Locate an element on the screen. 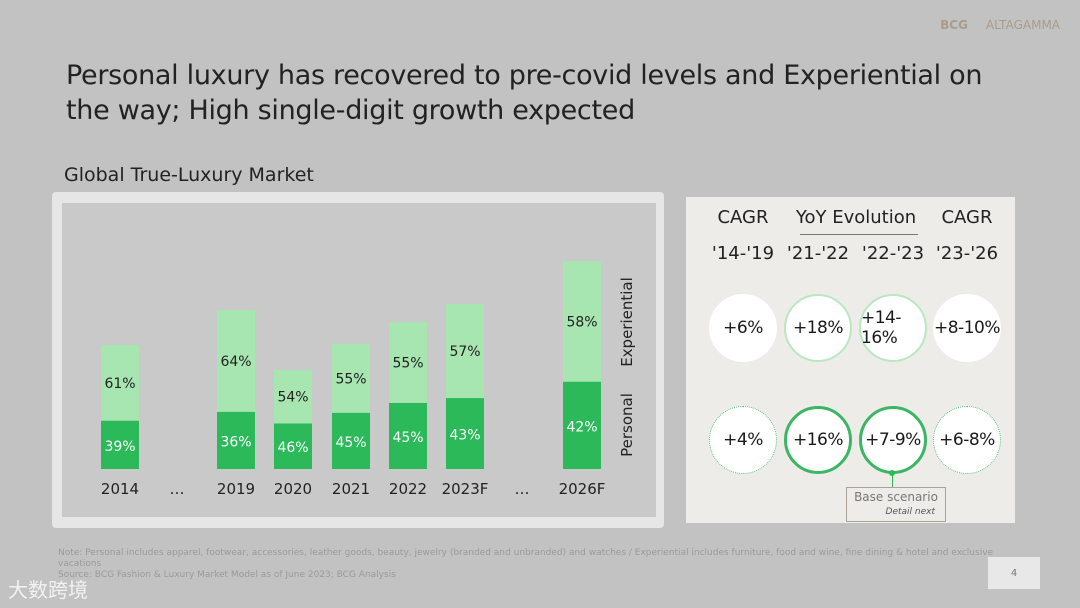 Image resolution: width=1080 pixels, height=608 pixels. header-period: '22-'23 is located at coordinates (893, 253).